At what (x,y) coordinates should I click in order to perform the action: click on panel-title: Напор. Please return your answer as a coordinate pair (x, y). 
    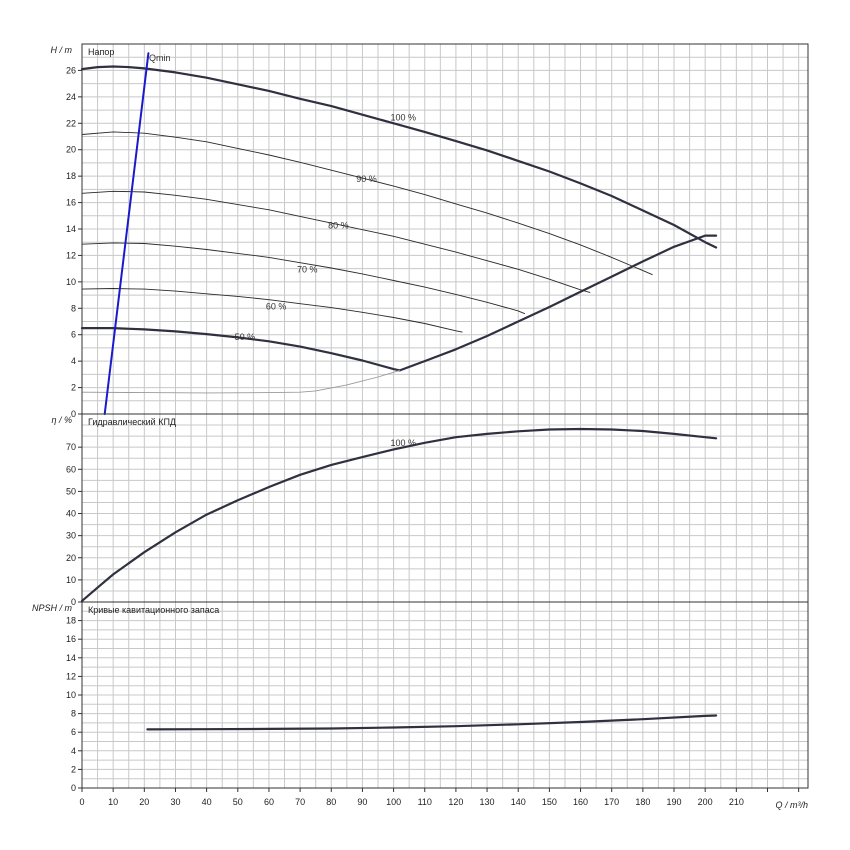
    Looking at the image, I should click on (101, 52).